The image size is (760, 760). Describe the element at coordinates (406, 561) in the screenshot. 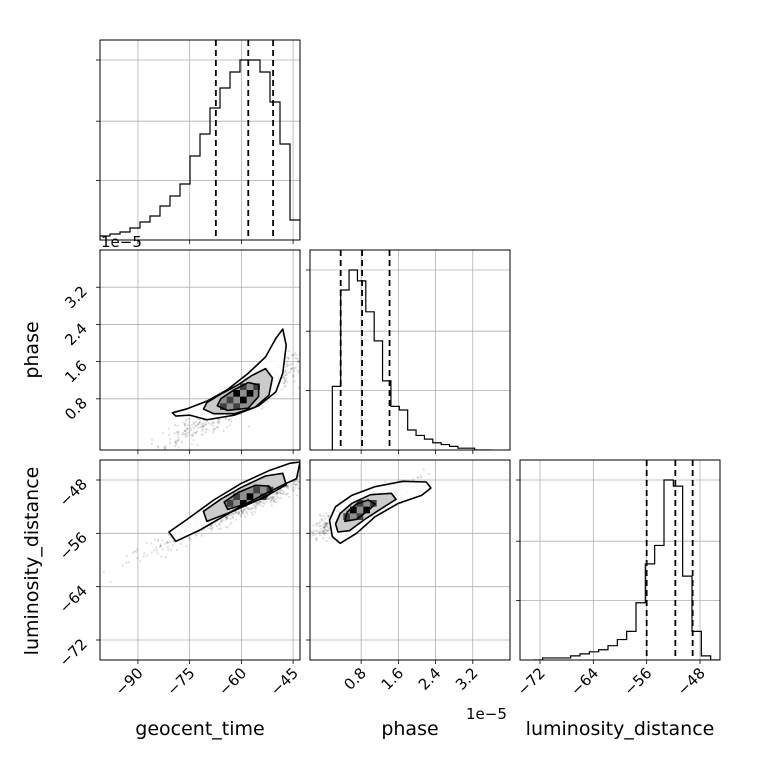

I see `pair-panel-phase-vs-luminosity_distance` at that location.